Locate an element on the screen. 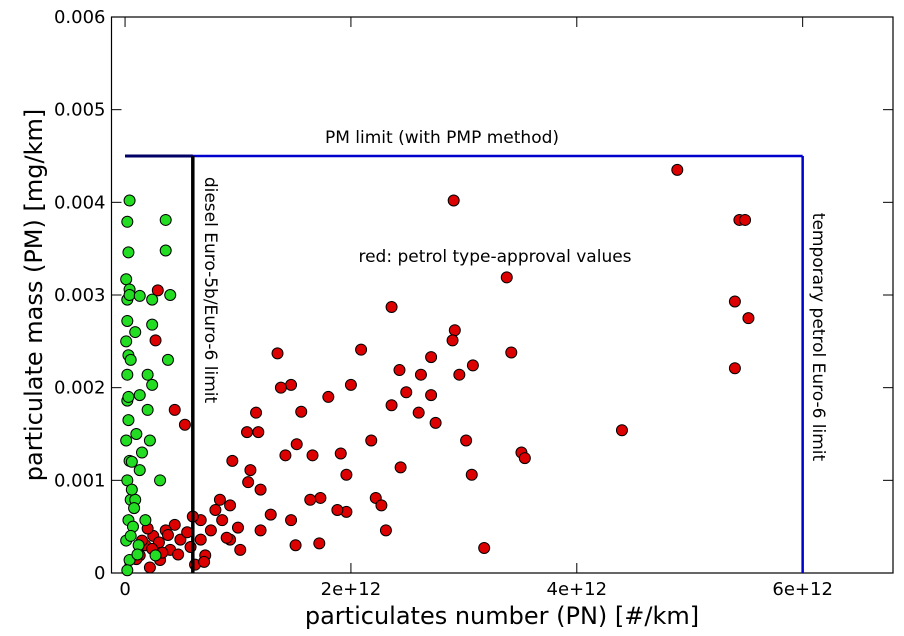 This screenshot has height=636, width=904. x-tick-label: 4e+12 is located at coordinates (577, 589).